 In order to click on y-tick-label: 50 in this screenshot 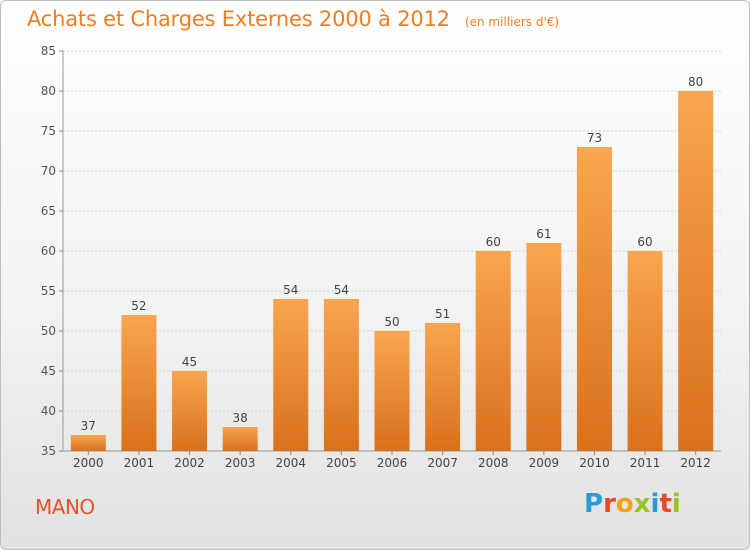, I will do `click(48, 331)`.